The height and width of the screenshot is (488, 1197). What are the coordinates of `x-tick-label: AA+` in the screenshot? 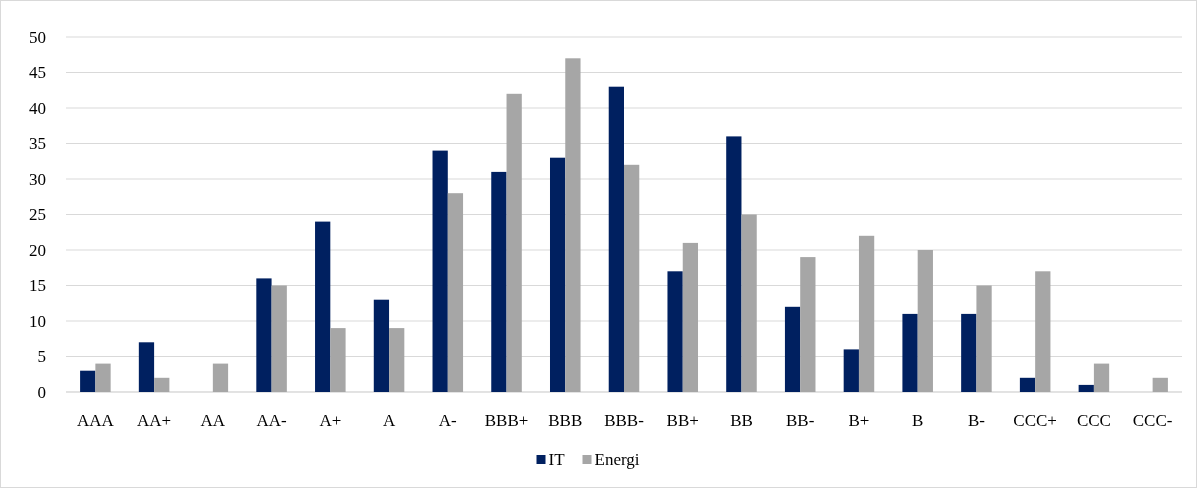 It's located at (154, 420).